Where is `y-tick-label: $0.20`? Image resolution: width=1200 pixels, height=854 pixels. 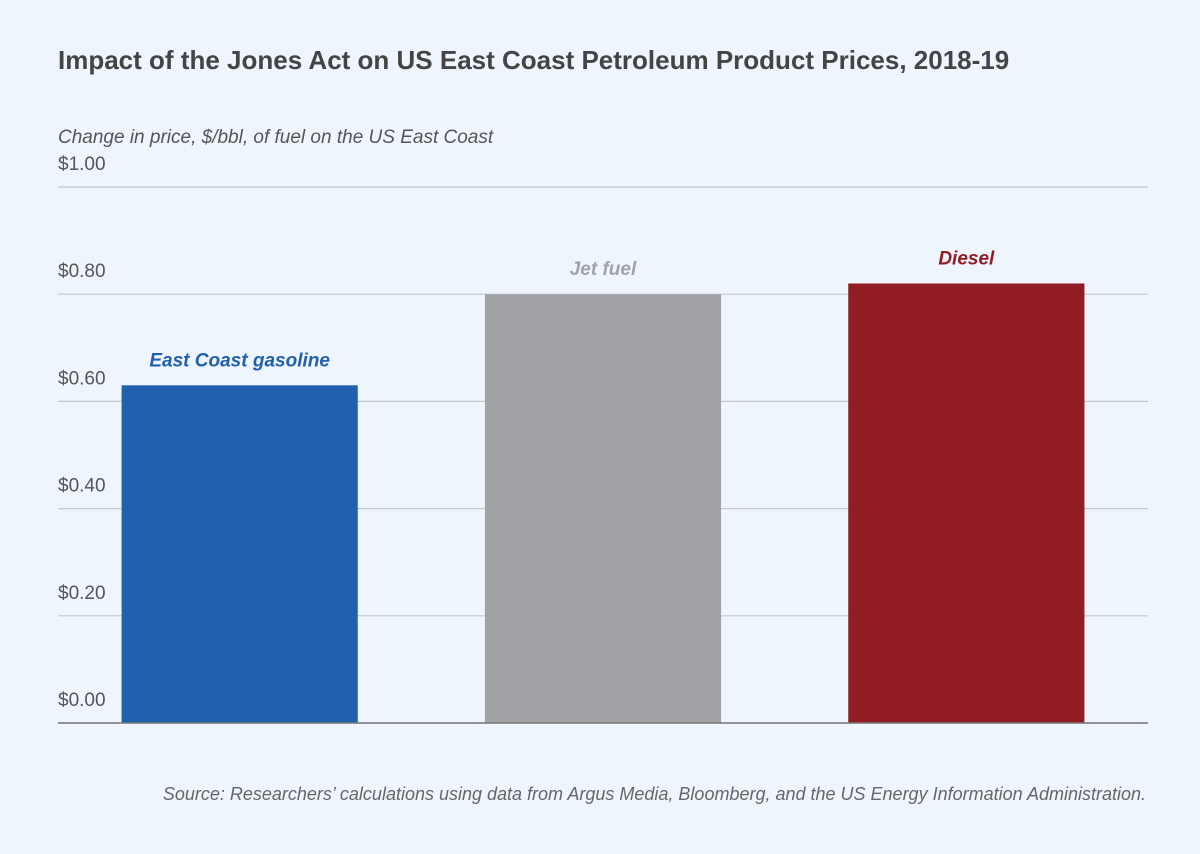 y-tick-label: $0.20 is located at coordinates (82, 593).